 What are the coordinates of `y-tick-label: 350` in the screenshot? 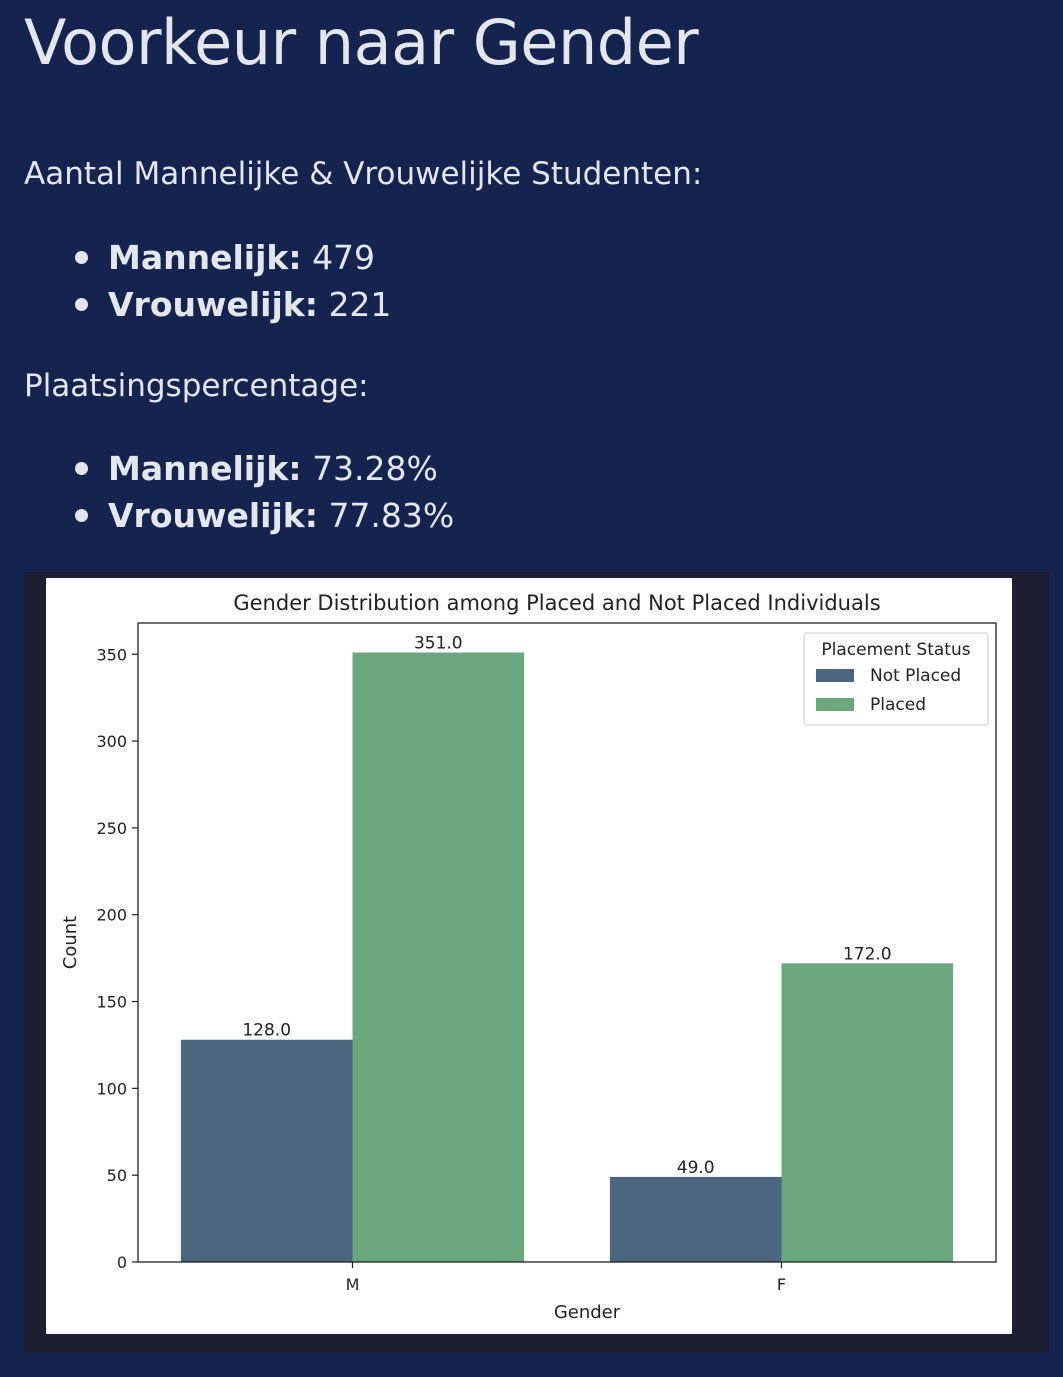 It's located at (111, 654).